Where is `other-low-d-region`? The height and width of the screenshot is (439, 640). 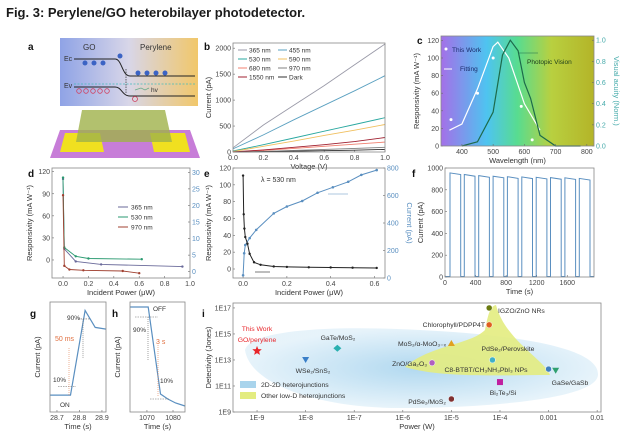 other-low-d-region is located at coordinates (477, 340).